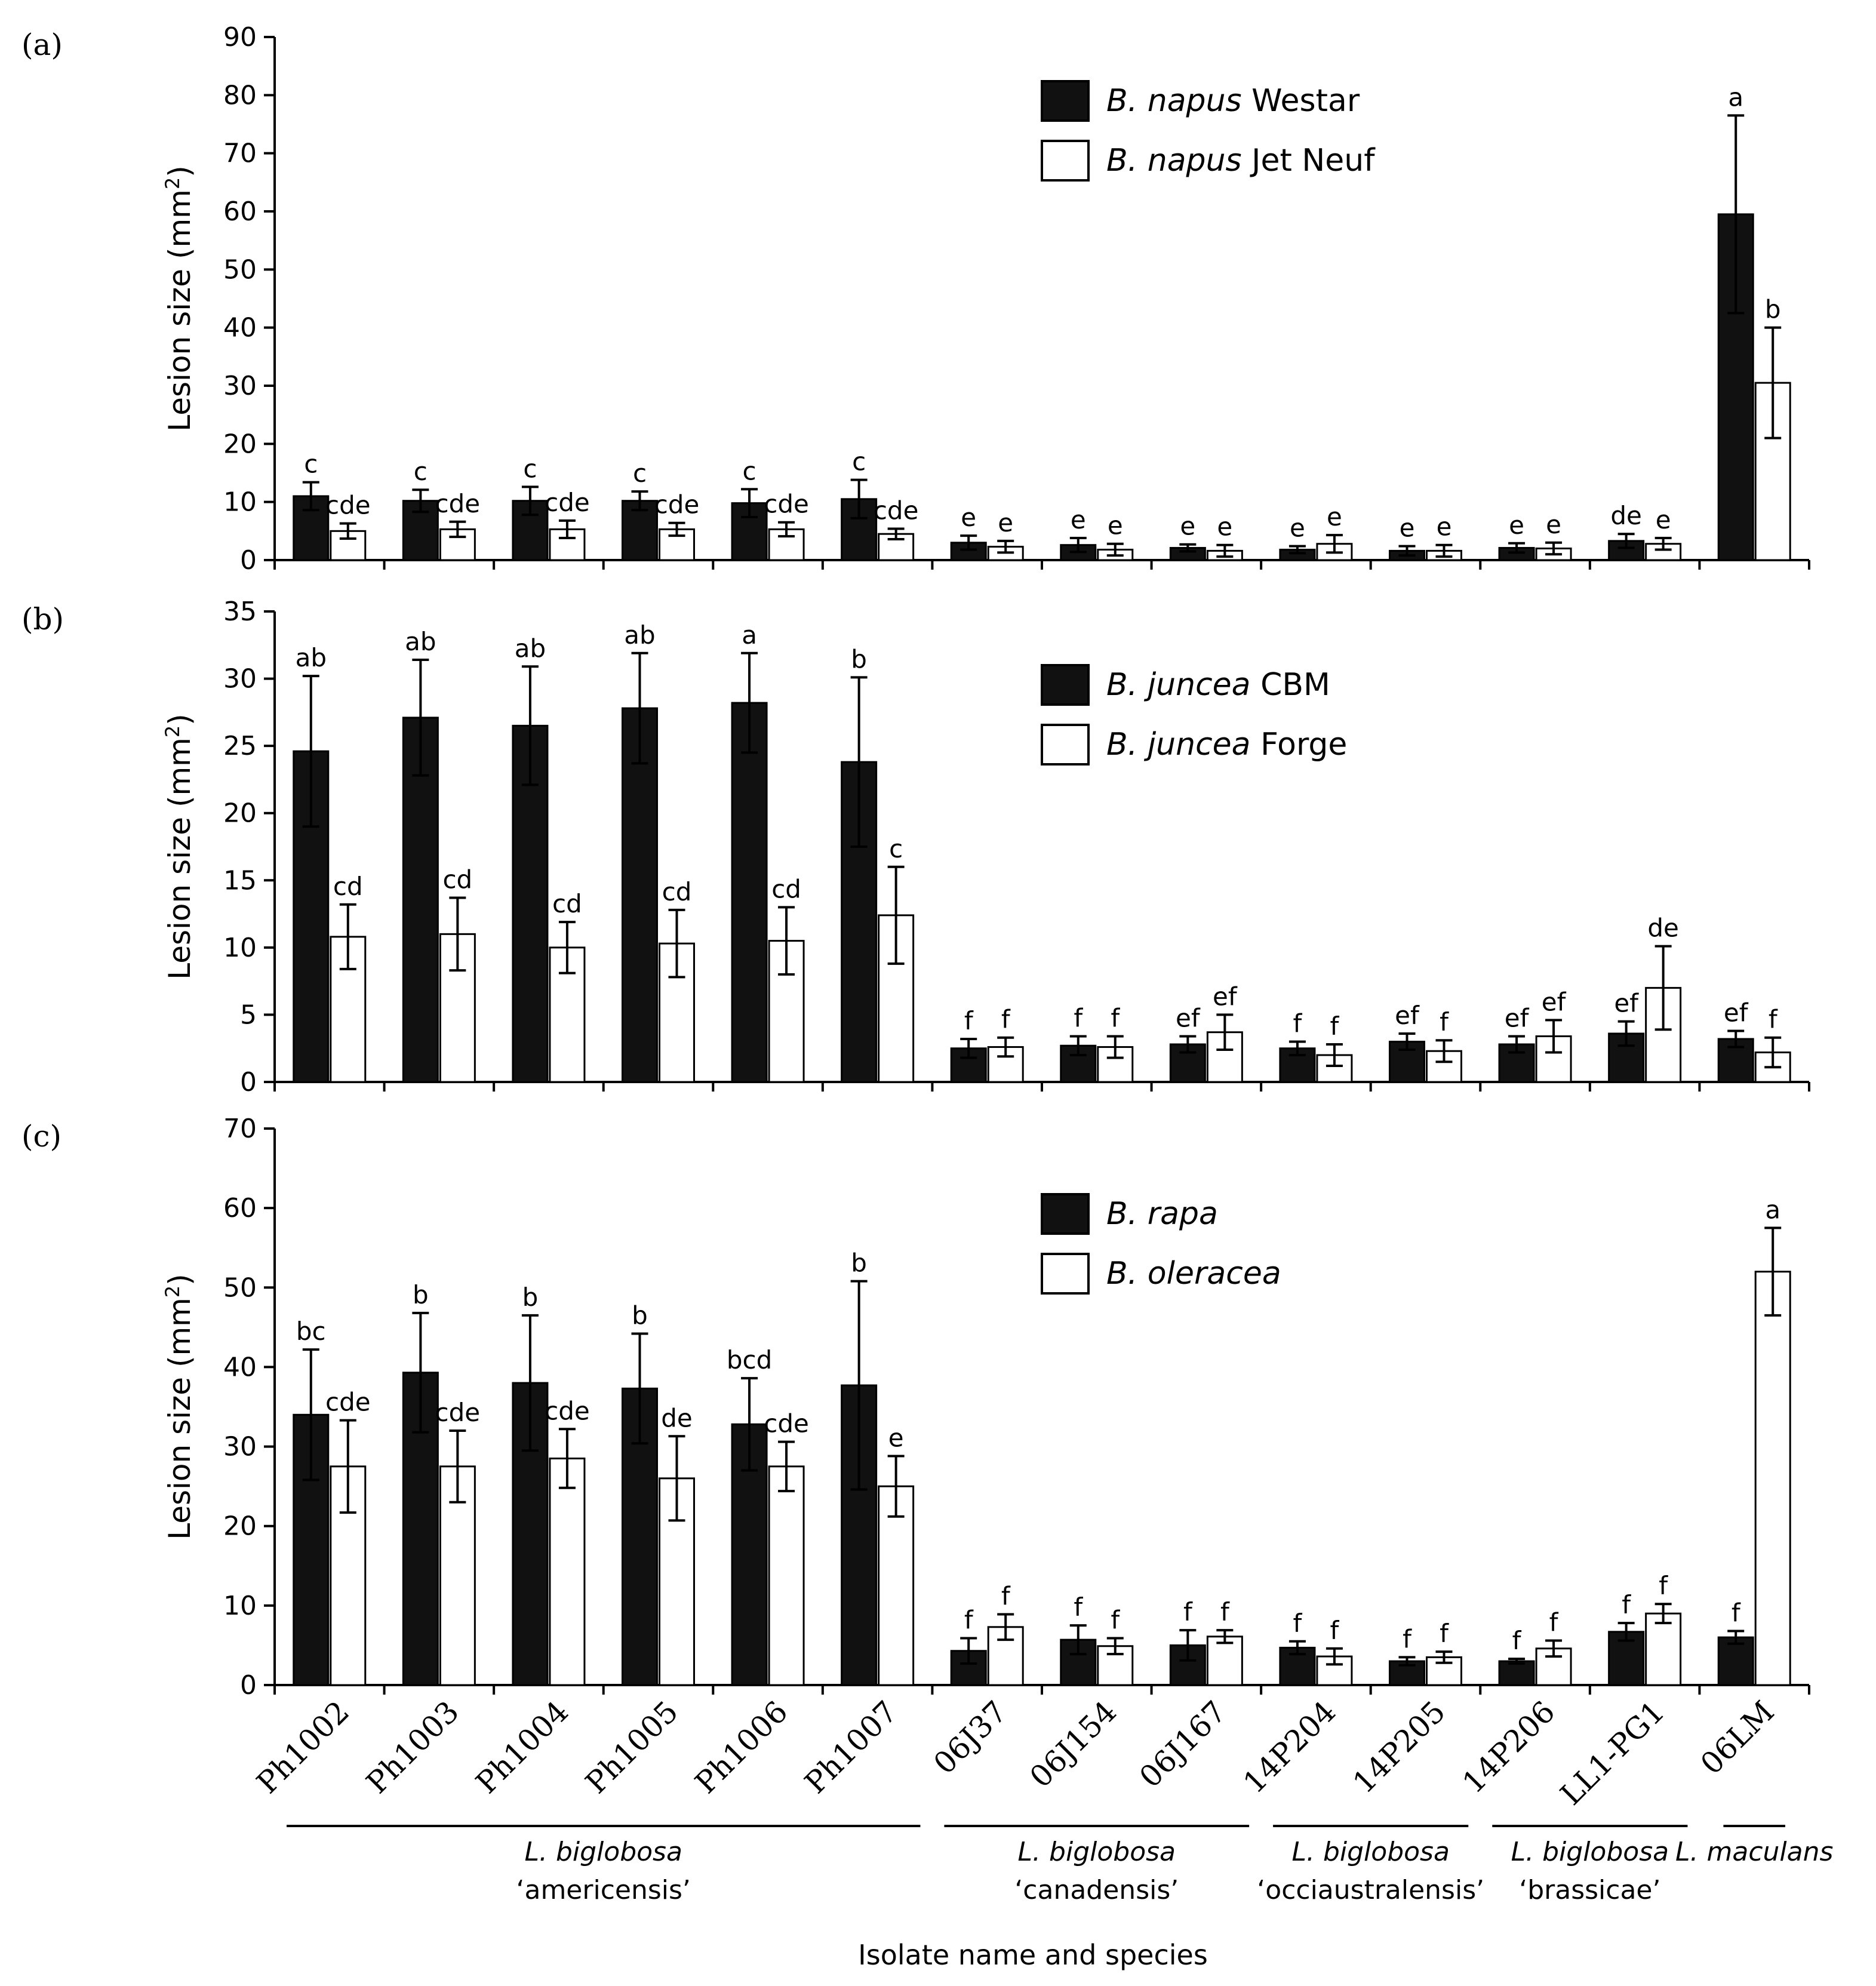  I want to click on y-tick-label: 25, so click(240, 746).